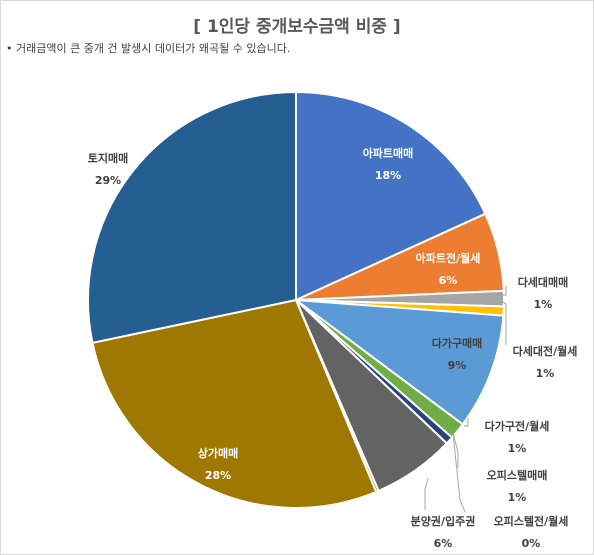 The height and width of the screenshot is (555, 594). Describe the element at coordinates (457, 343) in the screenshot. I see `slice-category-label: 다가구매매` at that location.